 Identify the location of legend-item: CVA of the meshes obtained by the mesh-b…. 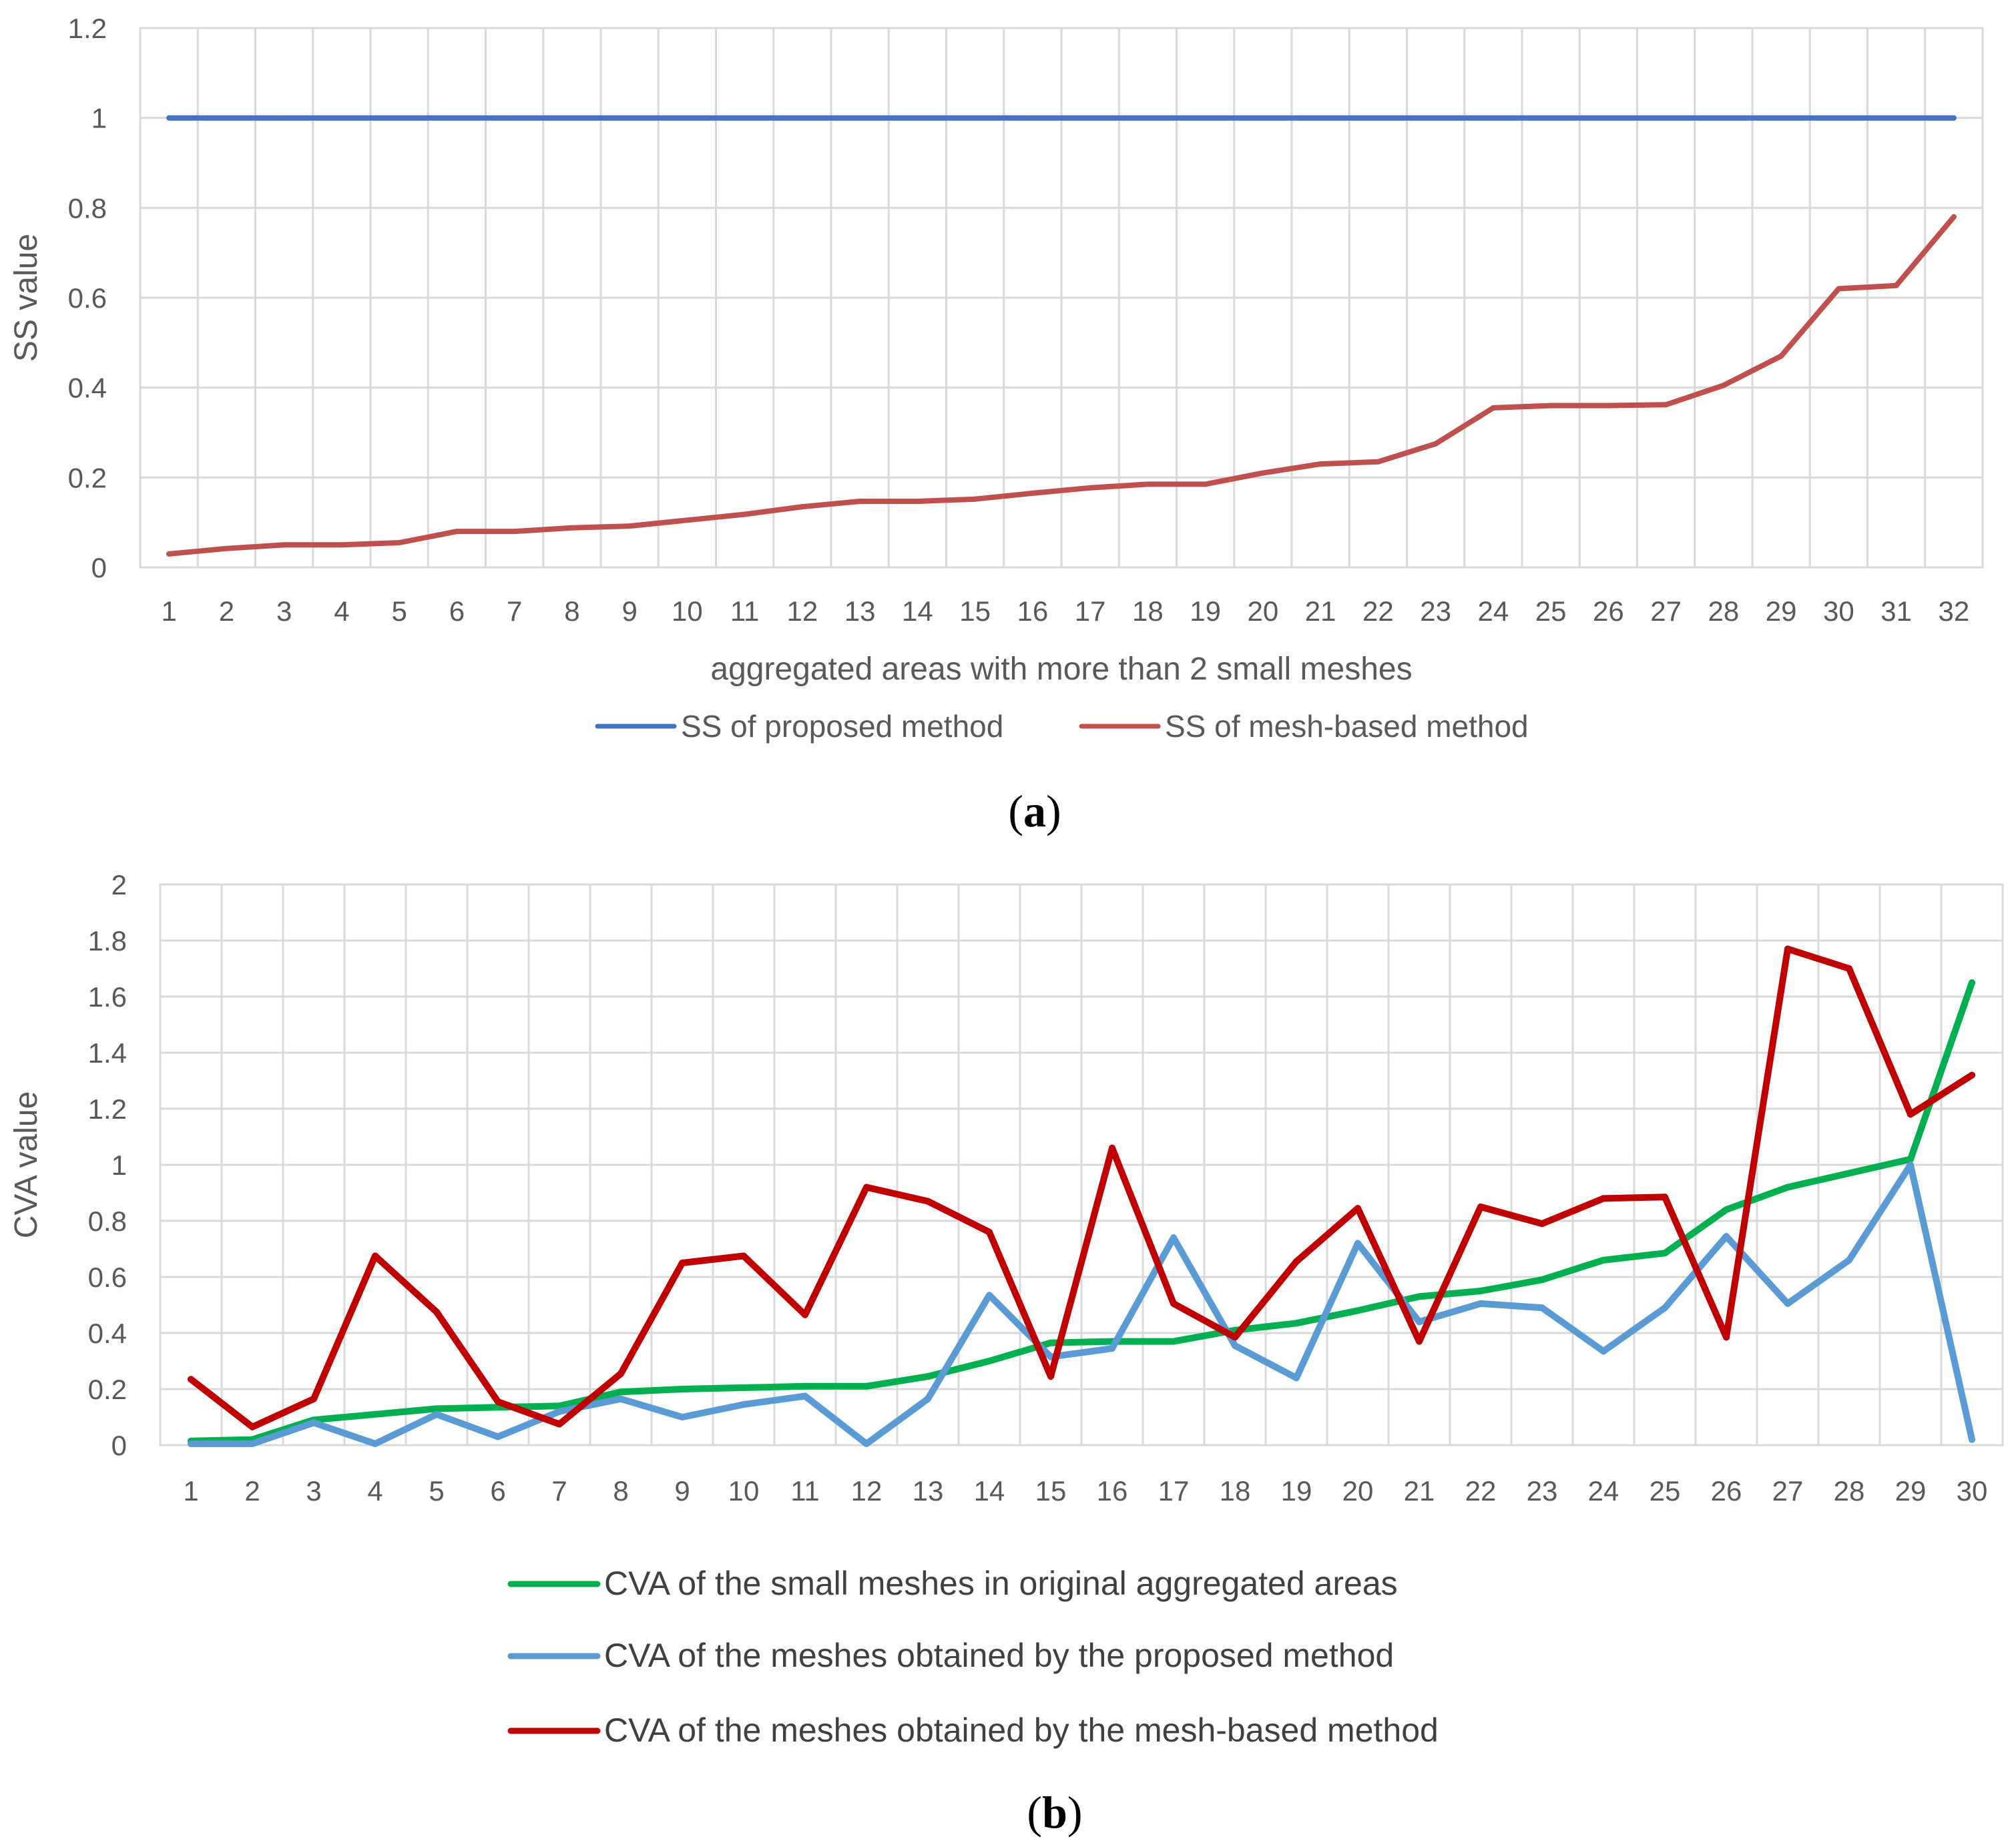
(973, 1730).